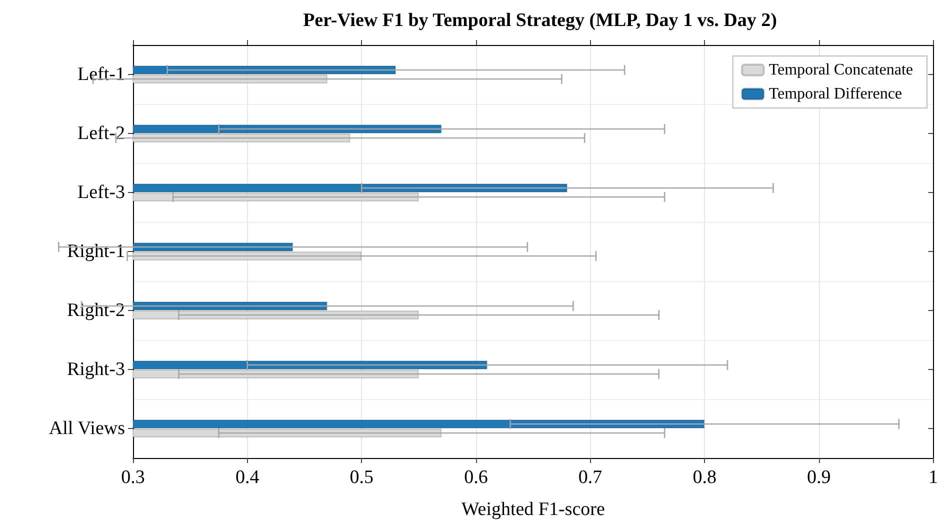 This screenshot has width=941, height=529. I want to click on x-axis-title: Weighted F1-score, so click(533, 509).